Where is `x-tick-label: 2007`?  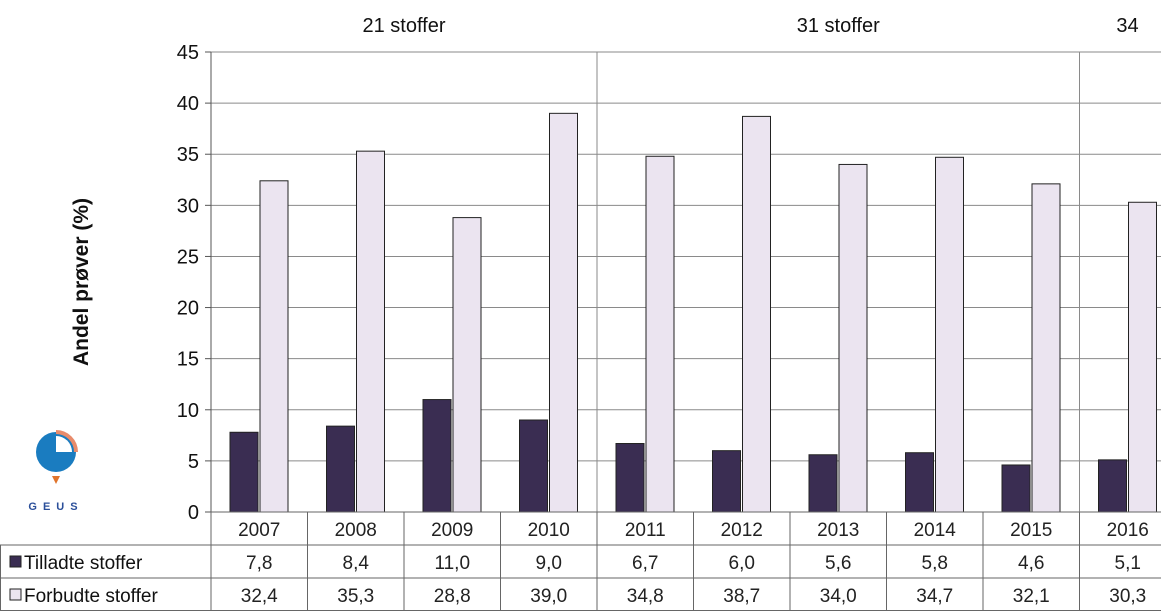 x-tick-label: 2007 is located at coordinates (259, 530).